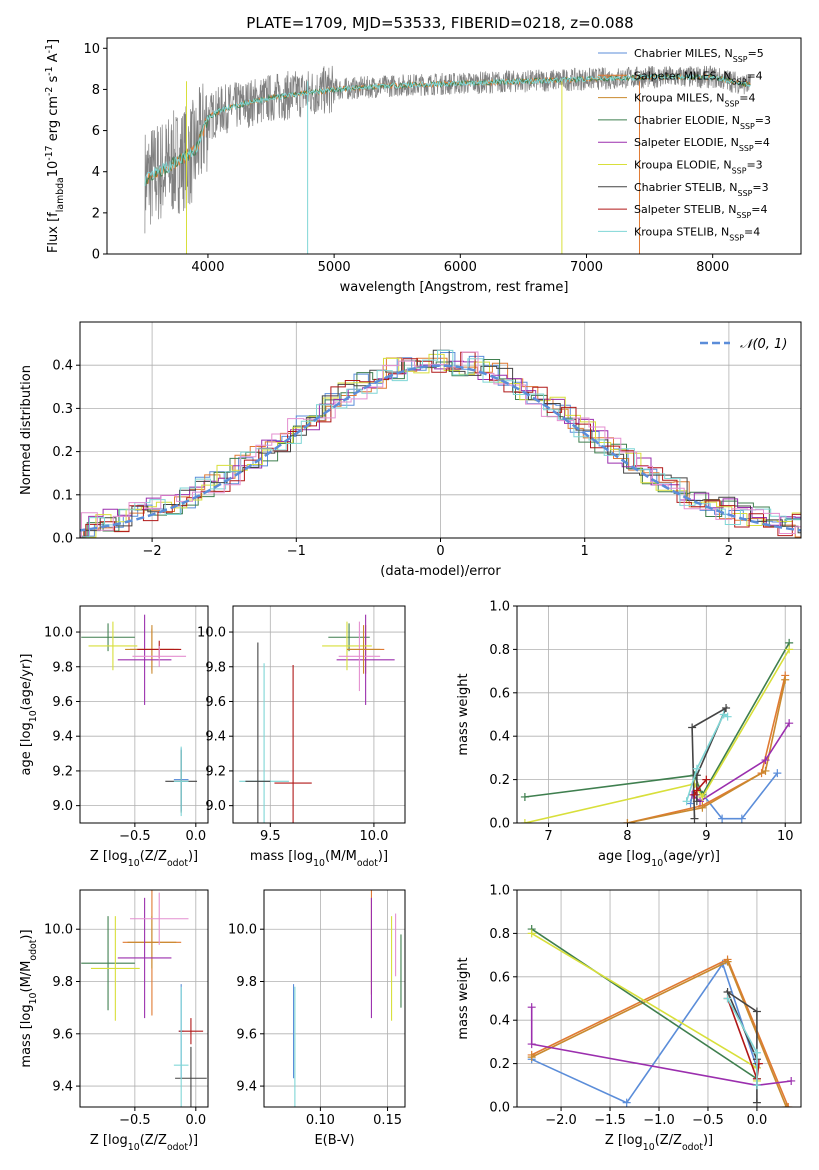 This screenshot has height=1170, width=819. What do you see at coordinates (447, 130) in the screenshot?
I see `model-spectrum` at bounding box center [447, 130].